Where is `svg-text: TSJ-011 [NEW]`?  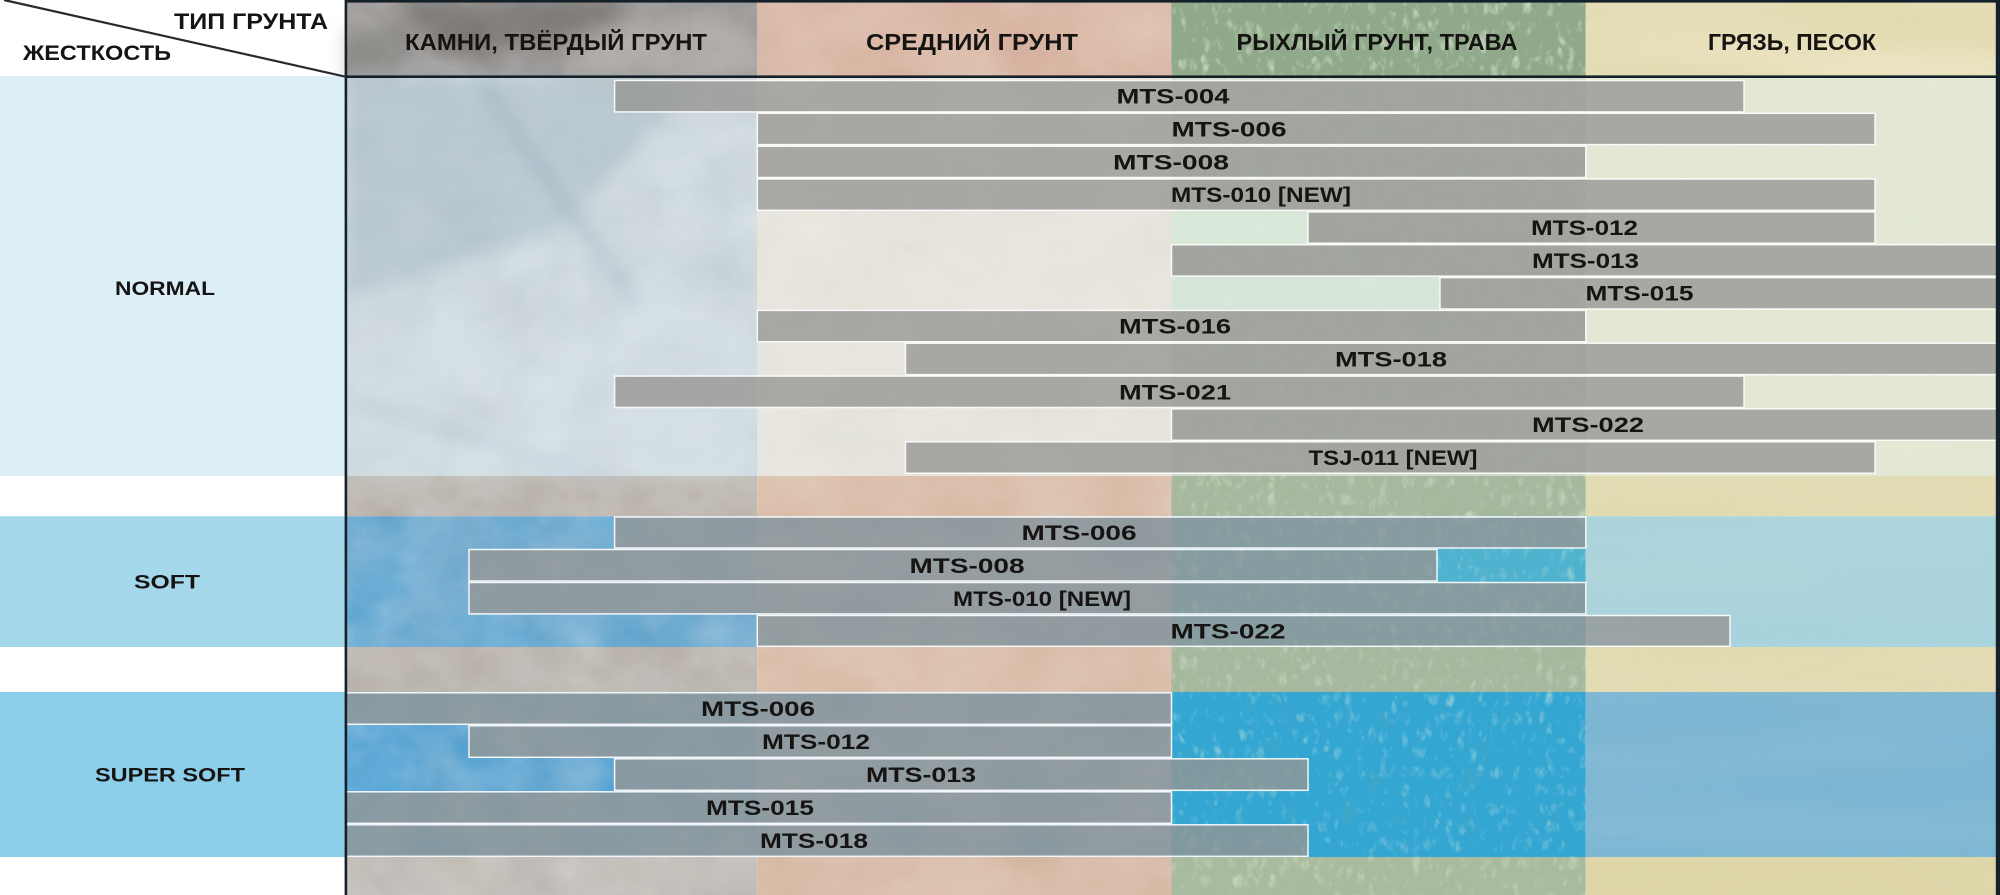 svg-text: TSJ-011 [NEW] is located at coordinates (1393, 458).